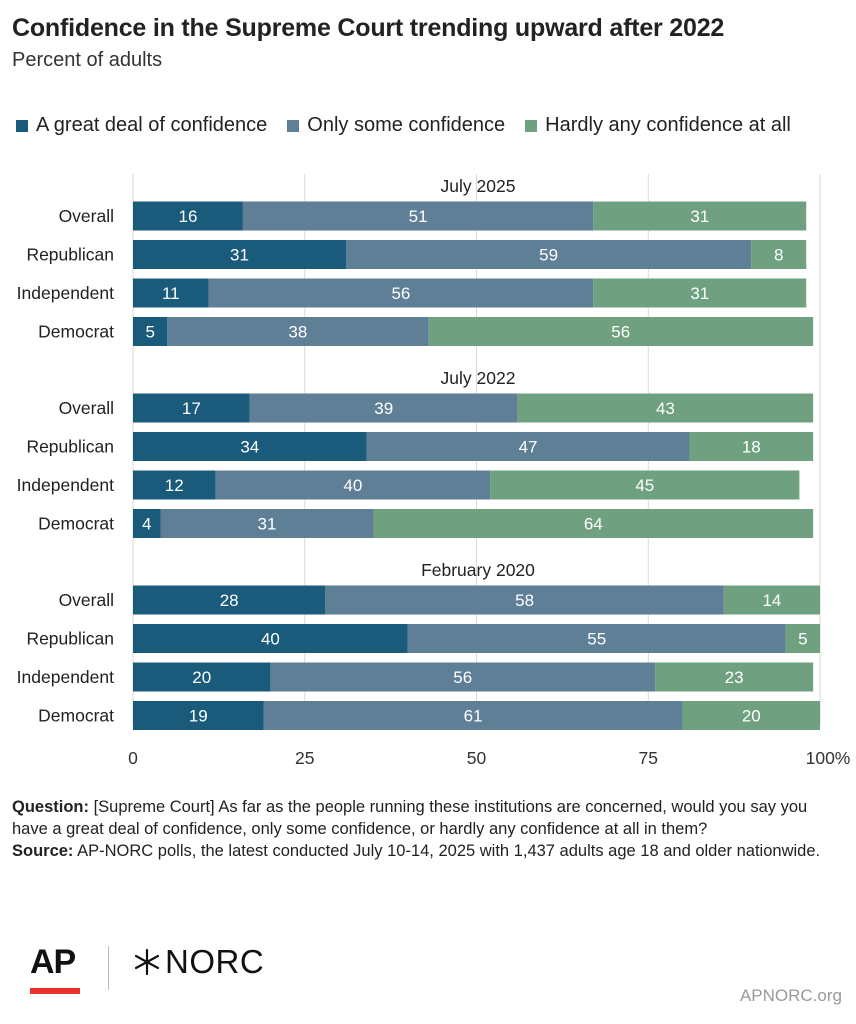 This screenshot has height=1024, width=856. I want to click on x-tick-label: 0, so click(133, 758).